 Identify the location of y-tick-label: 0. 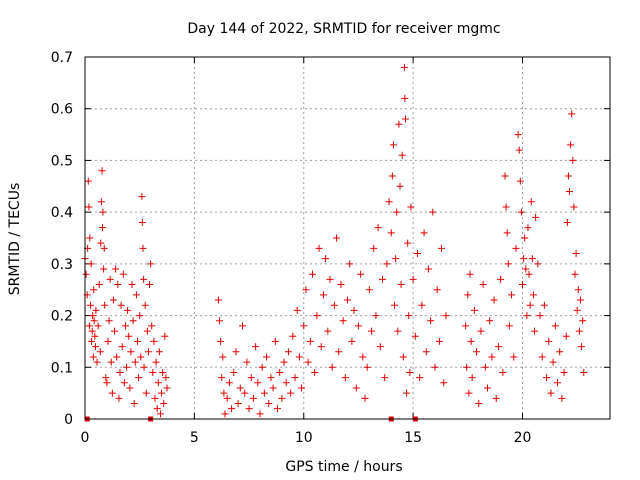
(68, 420).